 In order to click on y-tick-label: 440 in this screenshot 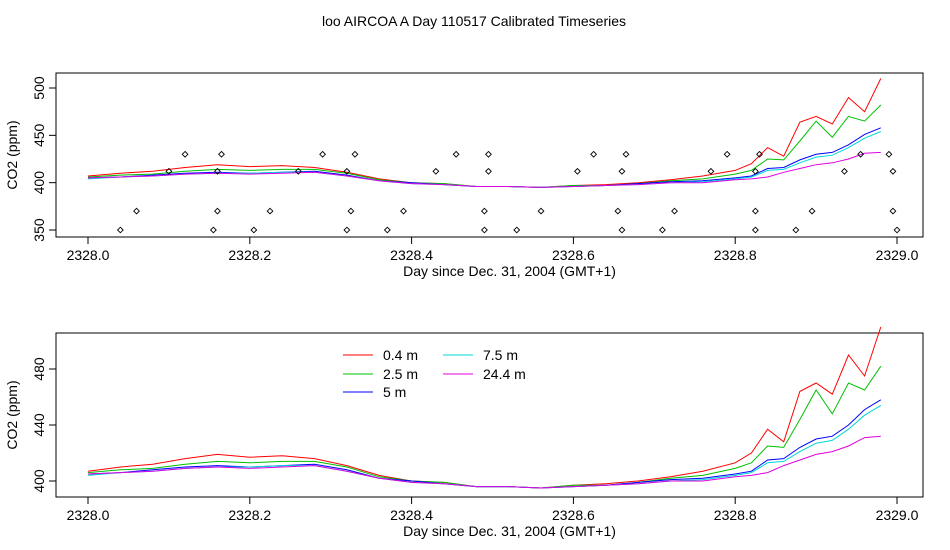, I will do `click(39, 425)`.